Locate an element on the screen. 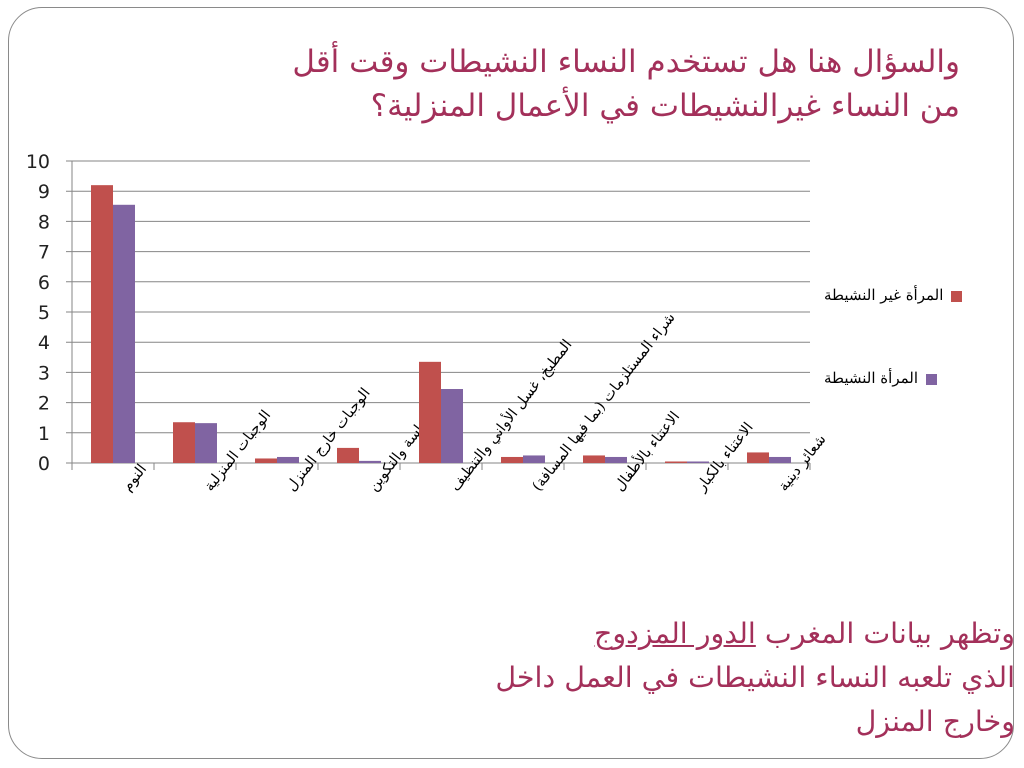  legend-item-series-2: المرأة النشيطة is located at coordinates (880, 378).